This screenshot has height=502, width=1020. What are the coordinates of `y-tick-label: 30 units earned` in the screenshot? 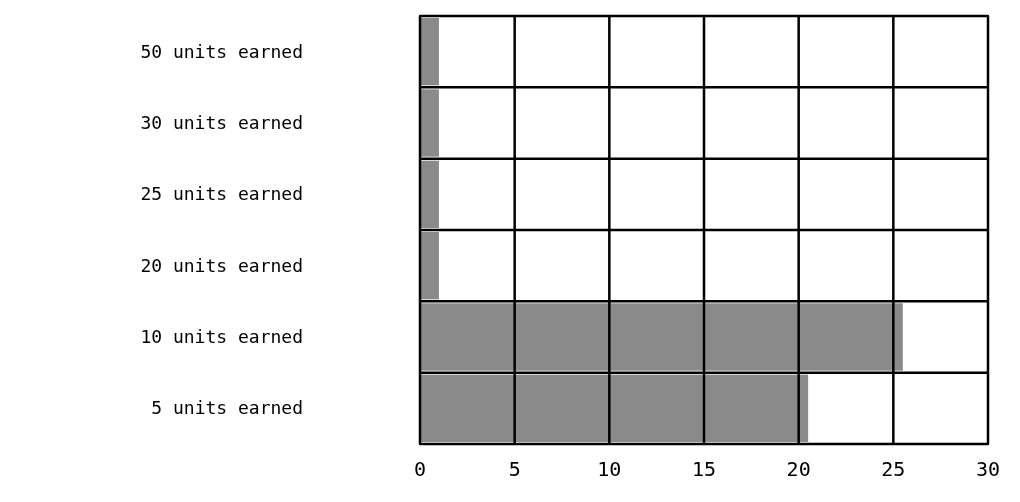 It's located at (221, 122).